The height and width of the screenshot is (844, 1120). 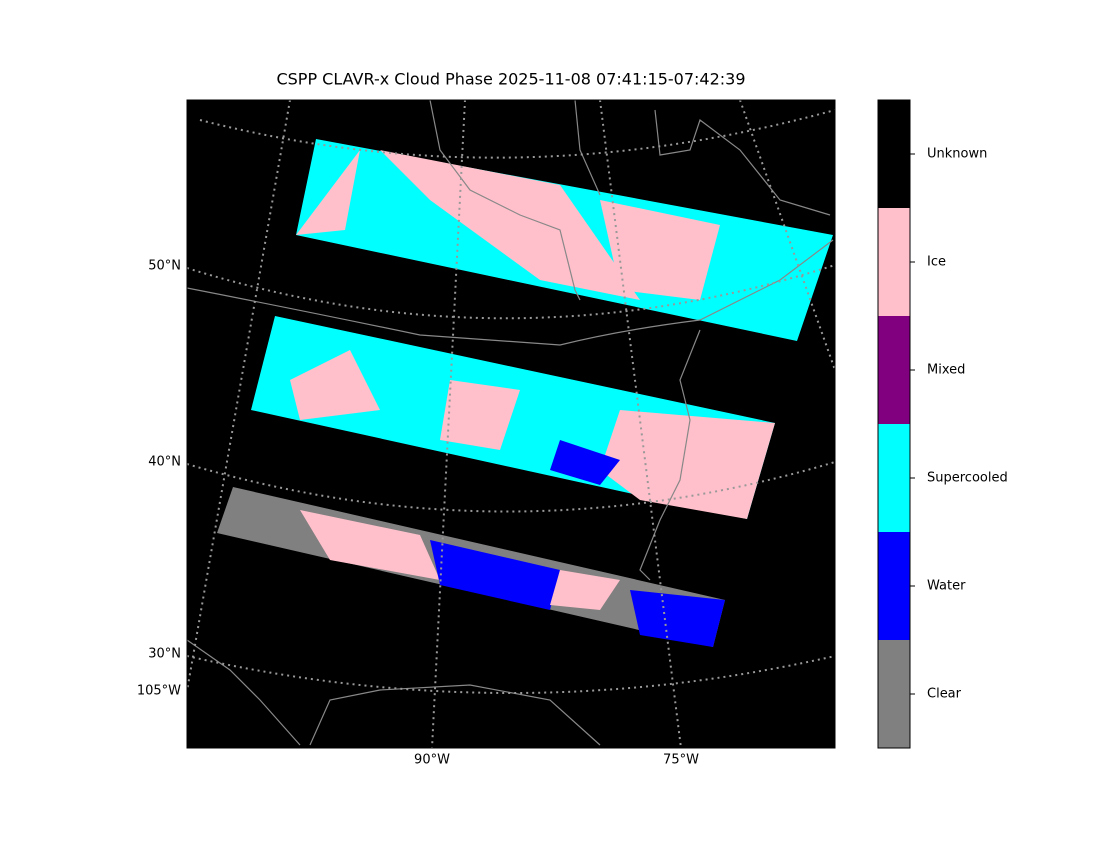 What do you see at coordinates (957, 154) in the screenshot?
I see `colorbar-label: Unknown` at bounding box center [957, 154].